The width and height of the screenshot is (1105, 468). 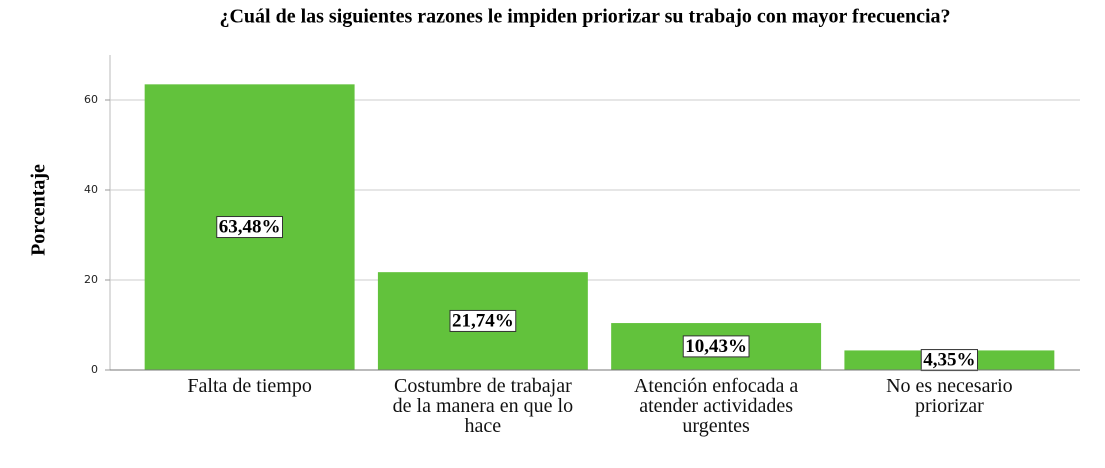 I want to click on data-label: 4,35%, so click(x=949, y=360).